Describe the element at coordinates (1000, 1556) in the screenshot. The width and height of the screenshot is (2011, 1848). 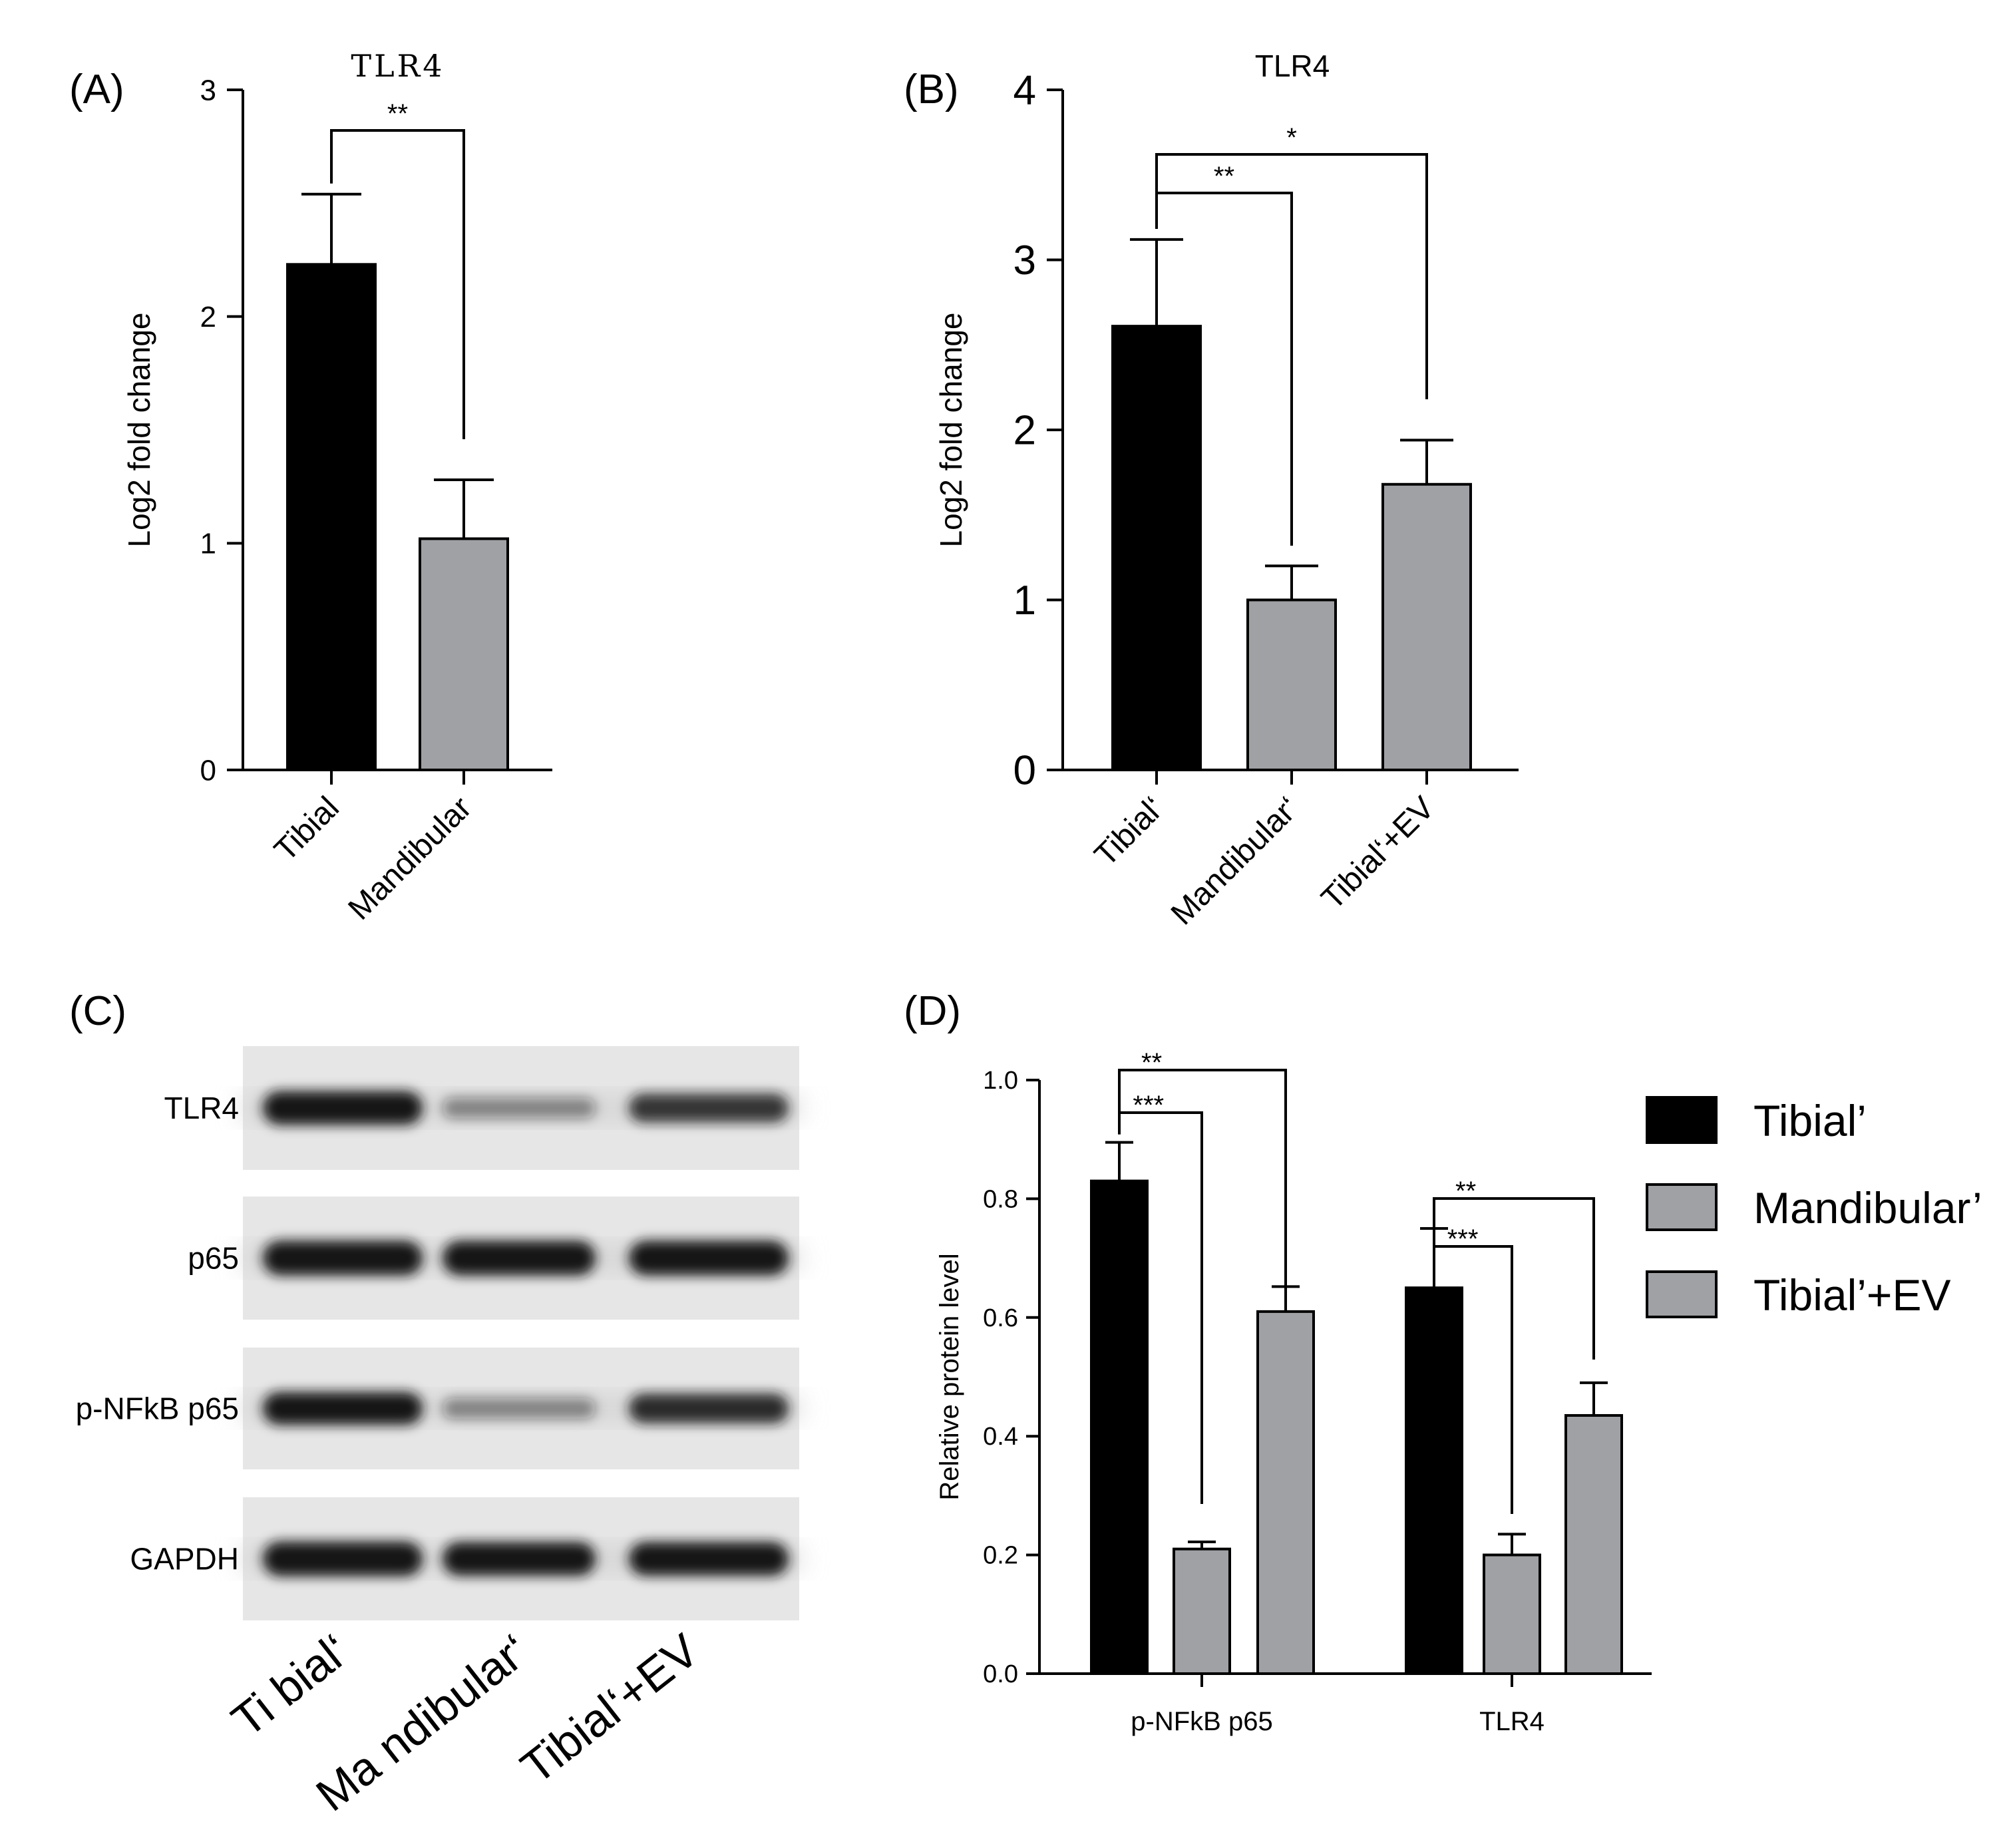
I see `y-tick-label: 0.2` at that location.